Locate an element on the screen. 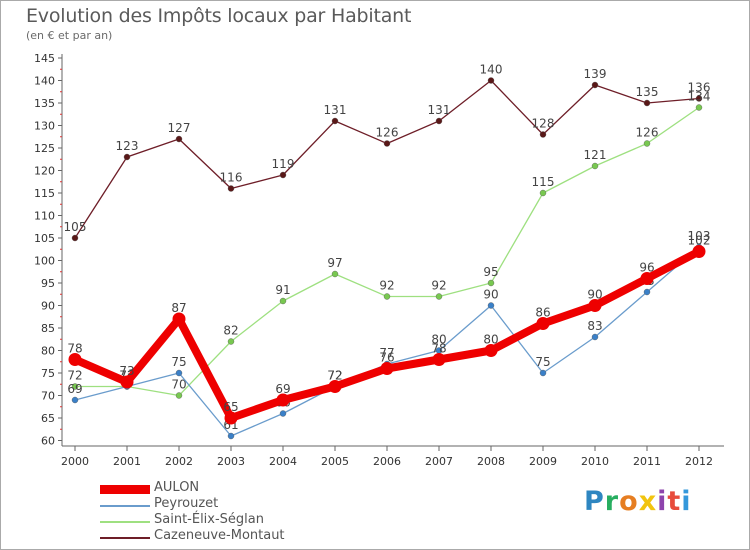 Image resolution: width=750 pixels, height=550 pixels. legend-label: Cazeneuve-Montaut is located at coordinates (219, 535).